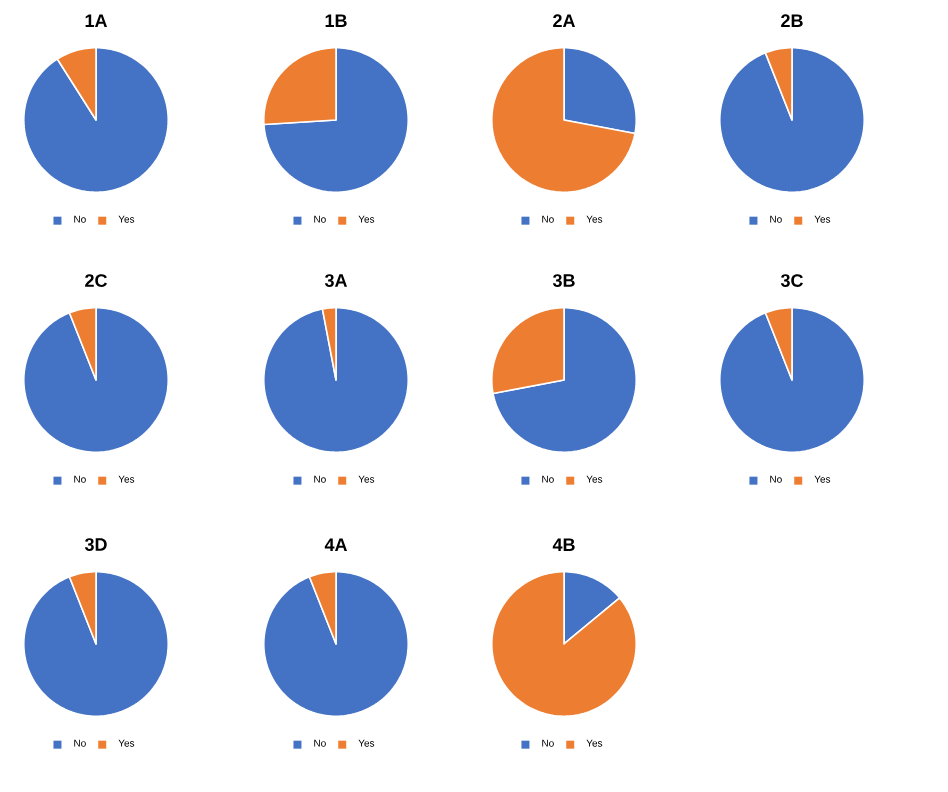 The width and height of the screenshot is (948, 792). I want to click on chart-title: 2C, so click(96, 280).